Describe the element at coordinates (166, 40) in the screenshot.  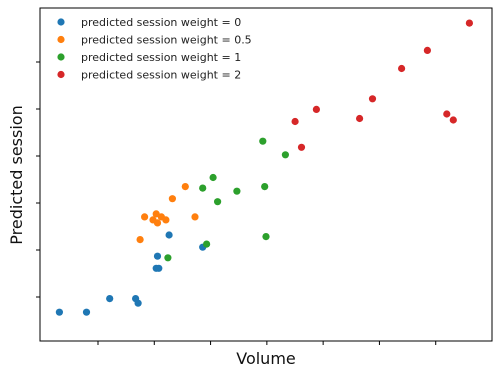
I see `legend-label: predicted session weight = 0.5` at that location.